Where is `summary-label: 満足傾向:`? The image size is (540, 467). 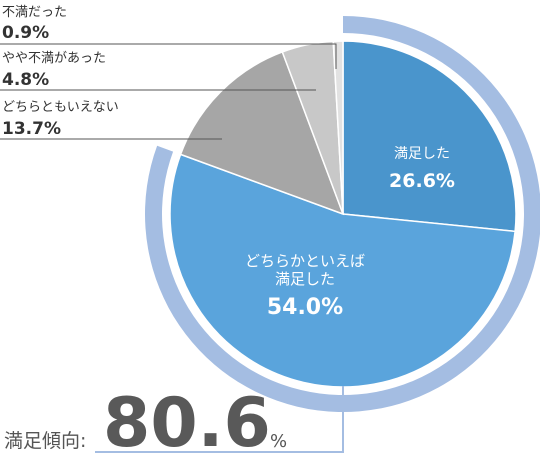 summary-label: 満足傾向: is located at coordinates (45, 441).